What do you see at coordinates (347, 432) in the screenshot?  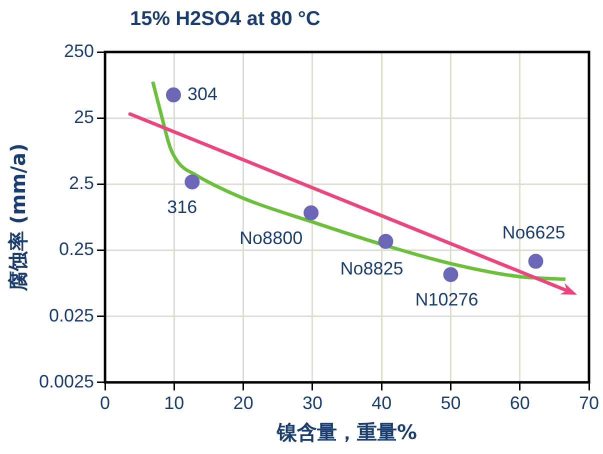 I see `x-axis-title: 镍含量，重量%` at bounding box center [347, 432].